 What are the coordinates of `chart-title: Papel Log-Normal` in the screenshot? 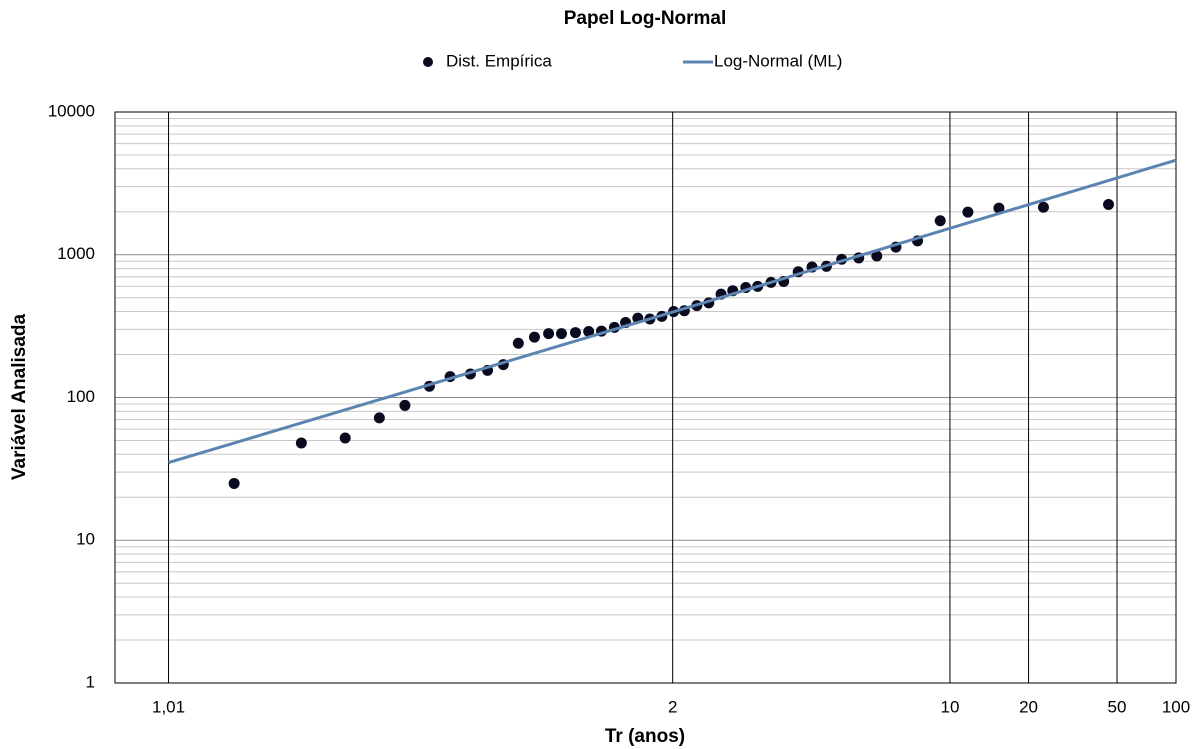 It's located at (645, 18).